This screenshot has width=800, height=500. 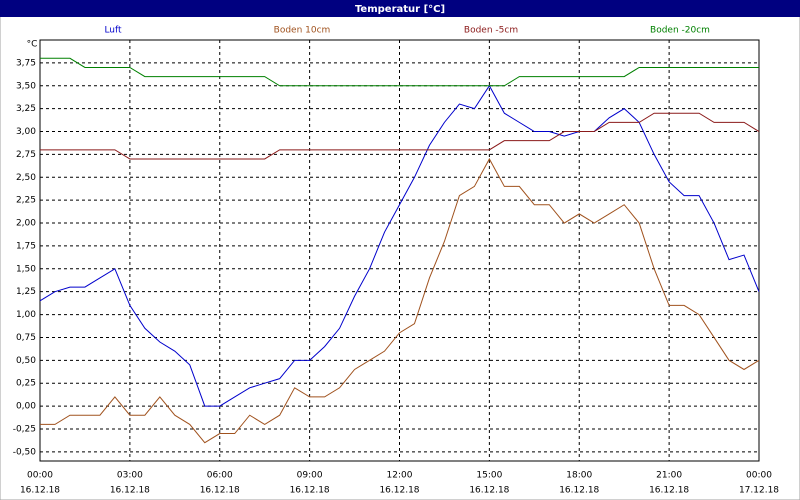 I want to click on y-tick-label: -0,50, so click(x=25, y=452).